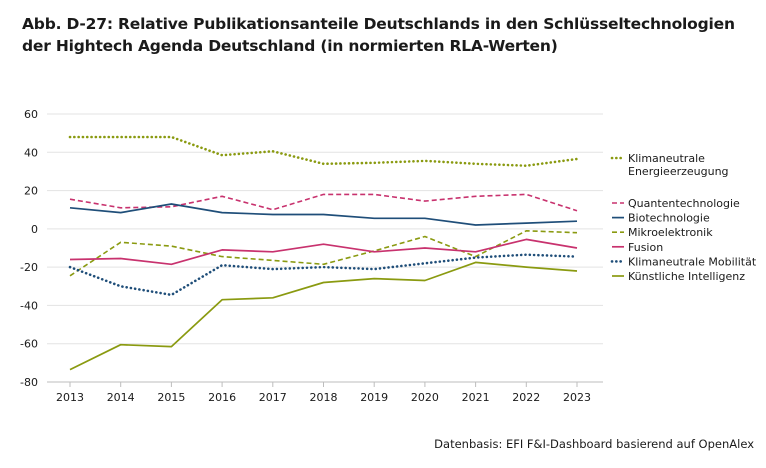  Describe the element at coordinates (323, 214) in the screenshot. I see `series-line-biotechnologie` at that location.